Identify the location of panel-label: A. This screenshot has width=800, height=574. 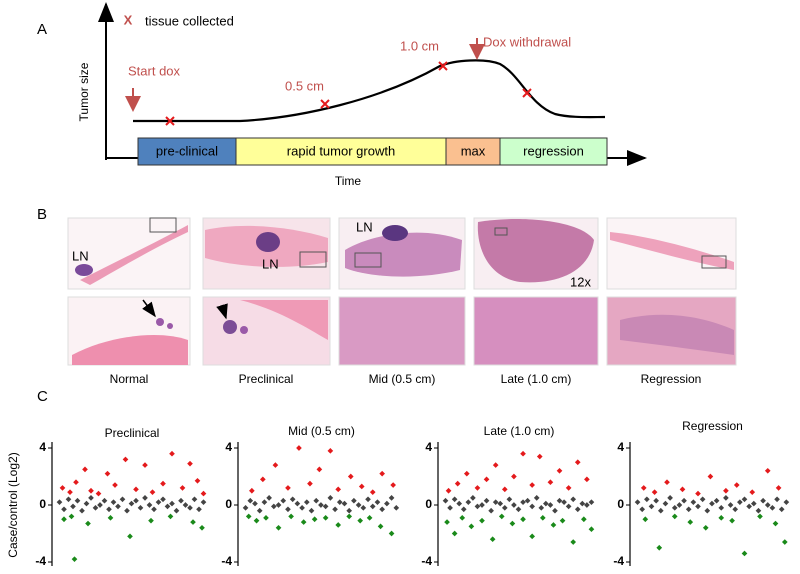
(42, 29).